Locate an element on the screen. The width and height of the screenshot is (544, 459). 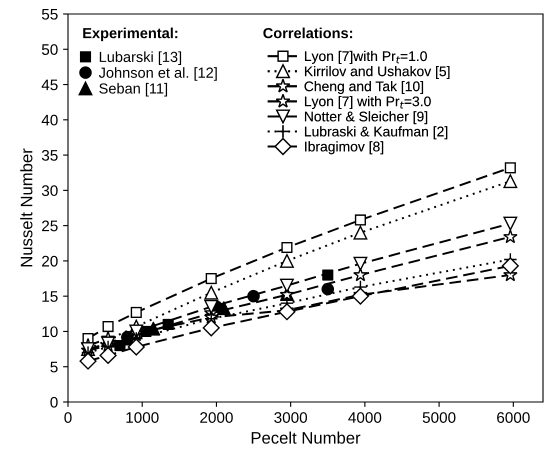
x-axis-title: Pecelt Number is located at coordinates (306, 438).